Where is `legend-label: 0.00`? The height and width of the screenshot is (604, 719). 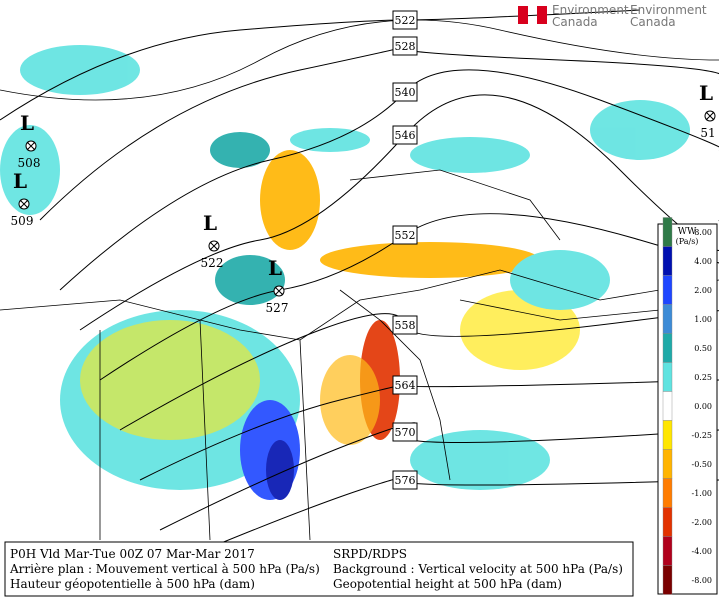 legend-label: 0.00 is located at coordinates (703, 406).